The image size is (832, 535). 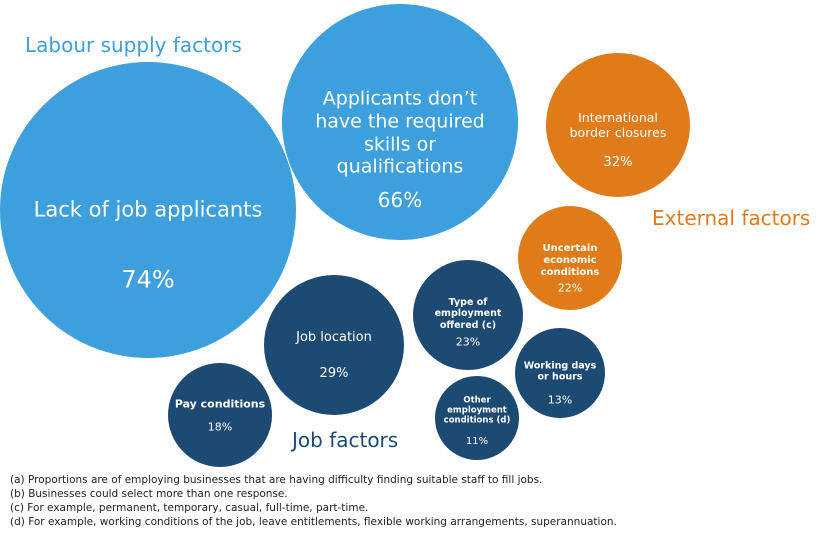 I want to click on bubble-value: 23%, so click(x=468, y=342).